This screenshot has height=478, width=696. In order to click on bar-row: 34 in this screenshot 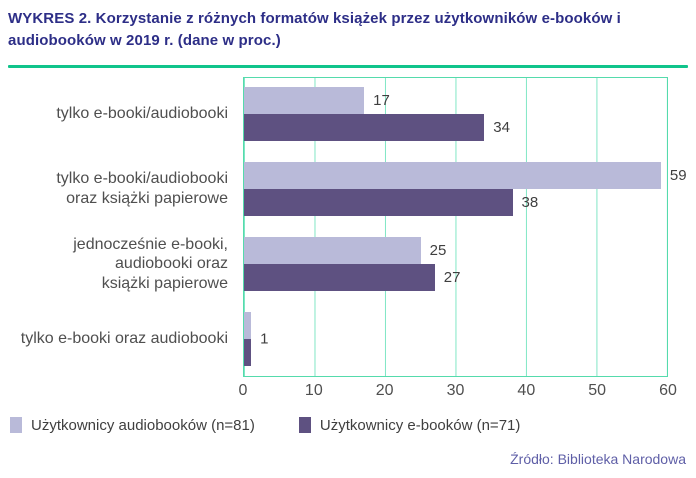, I will do `click(456, 127)`.